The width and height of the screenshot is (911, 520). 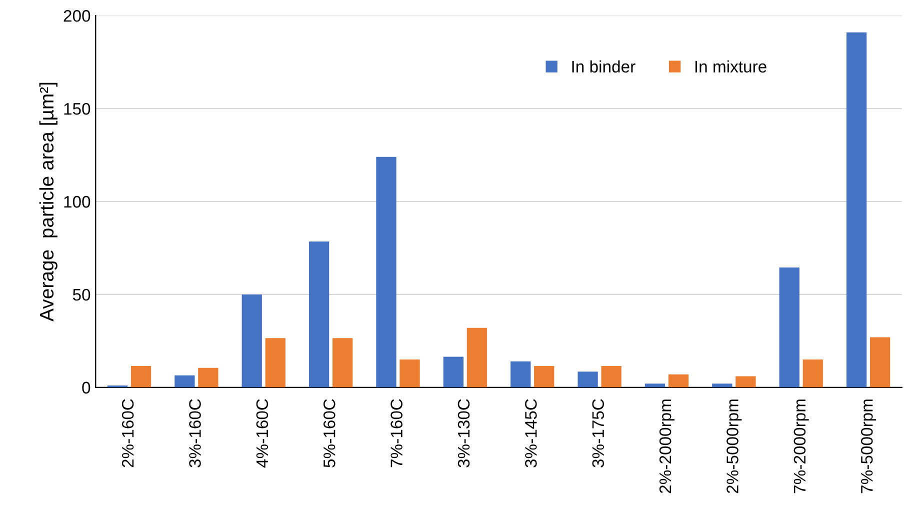 What do you see at coordinates (730, 66) in the screenshot?
I see `legend-label: In mixture` at bounding box center [730, 66].